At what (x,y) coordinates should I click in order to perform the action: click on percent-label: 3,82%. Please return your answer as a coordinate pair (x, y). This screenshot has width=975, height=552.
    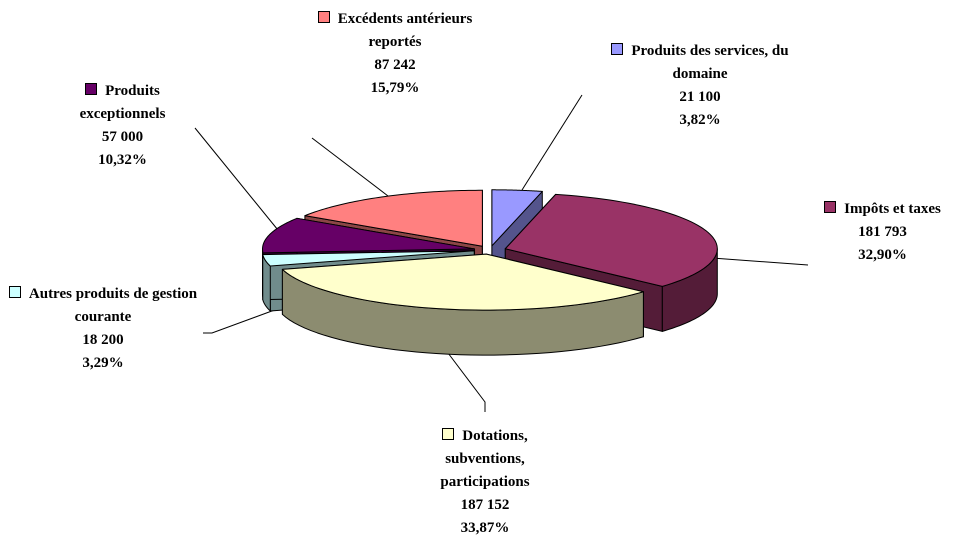
    Looking at the image, I should click on (700, 120).